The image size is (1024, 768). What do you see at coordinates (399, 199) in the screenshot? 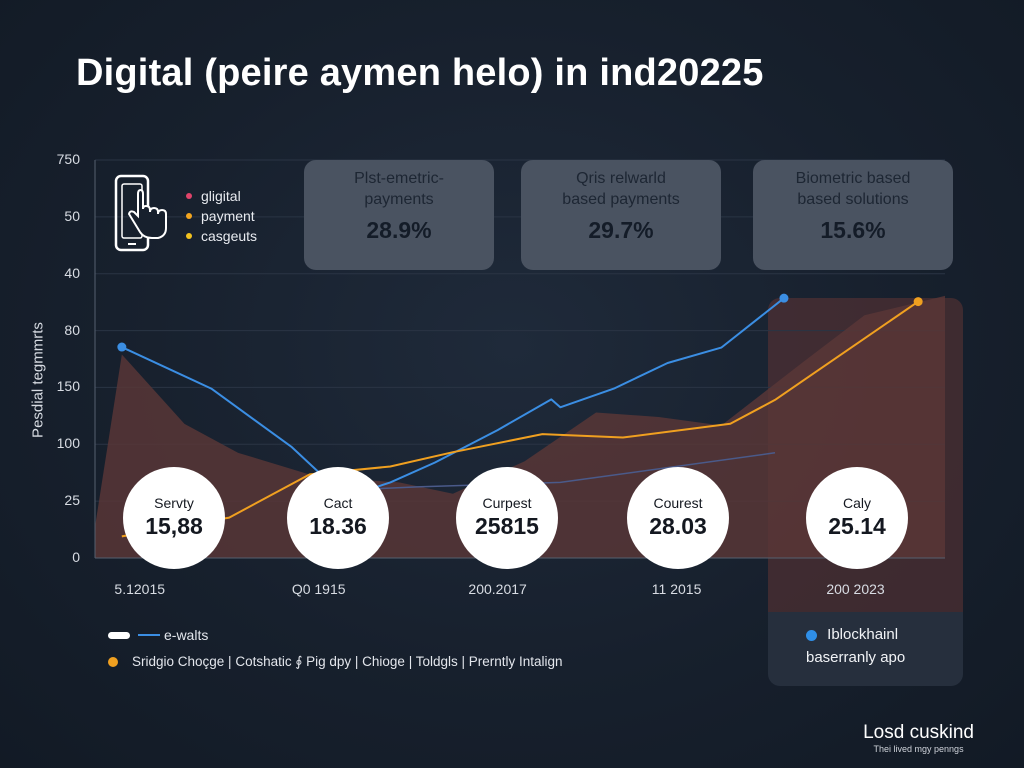
I see `stat-card-label-line2: payments` at bounding box center [399, 199].